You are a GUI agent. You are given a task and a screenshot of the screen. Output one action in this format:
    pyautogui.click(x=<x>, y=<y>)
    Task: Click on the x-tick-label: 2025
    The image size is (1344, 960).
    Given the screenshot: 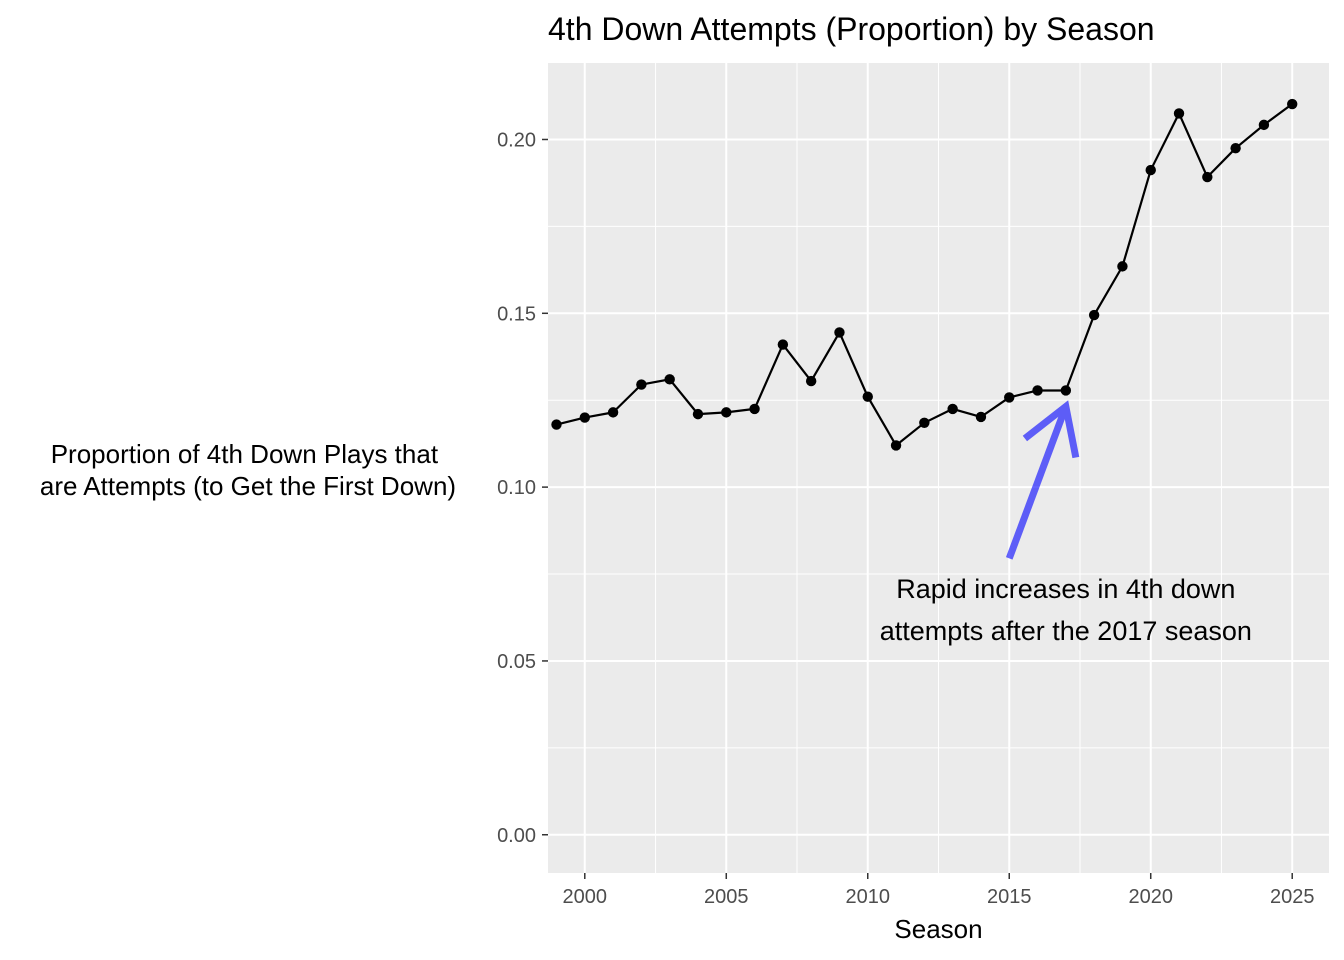 What is the action you would take?
    pyautogui.click(x=1292, y=897)
    